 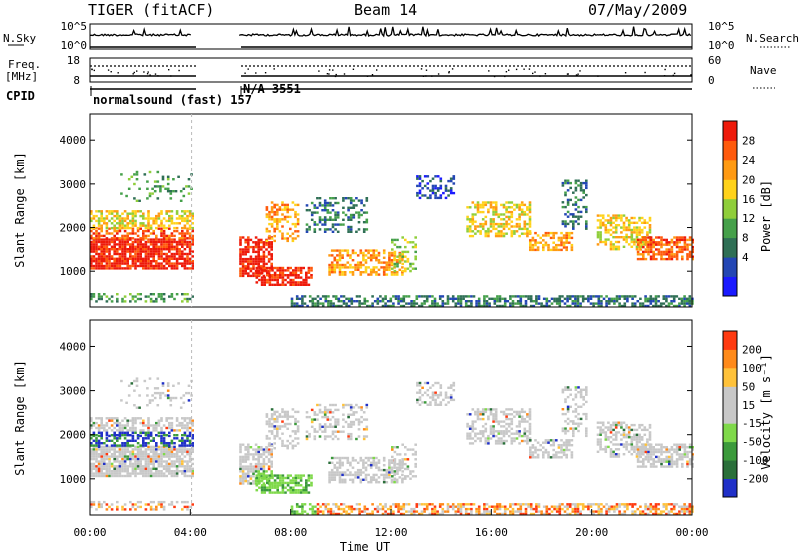 What do you see at coordinates (491, 532) in the screenshot?
I see `x-tick-label: 16:00` at bounding box center [491, 532].